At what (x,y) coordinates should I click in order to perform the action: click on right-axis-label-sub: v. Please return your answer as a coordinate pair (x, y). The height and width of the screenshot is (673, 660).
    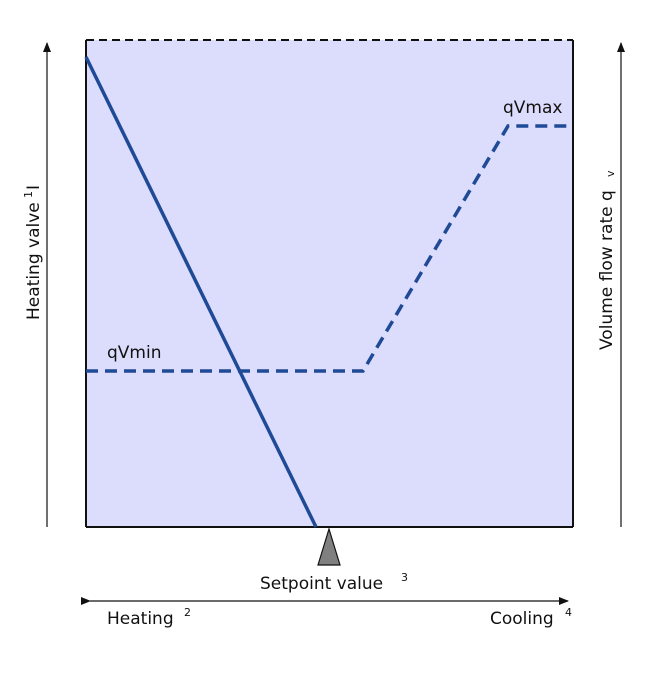
    Looking at the image, I should click on (610, 173).